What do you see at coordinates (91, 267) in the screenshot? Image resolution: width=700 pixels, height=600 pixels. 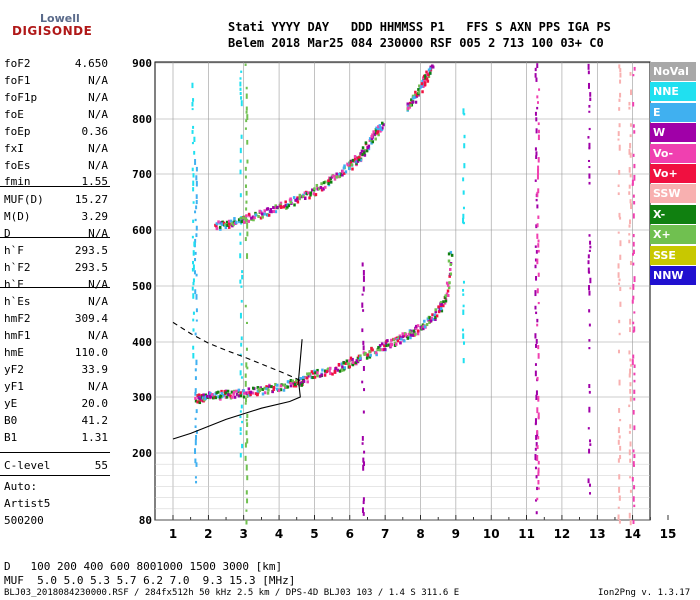 I see `param-value: 293.5` at bounding box center [91, 267].